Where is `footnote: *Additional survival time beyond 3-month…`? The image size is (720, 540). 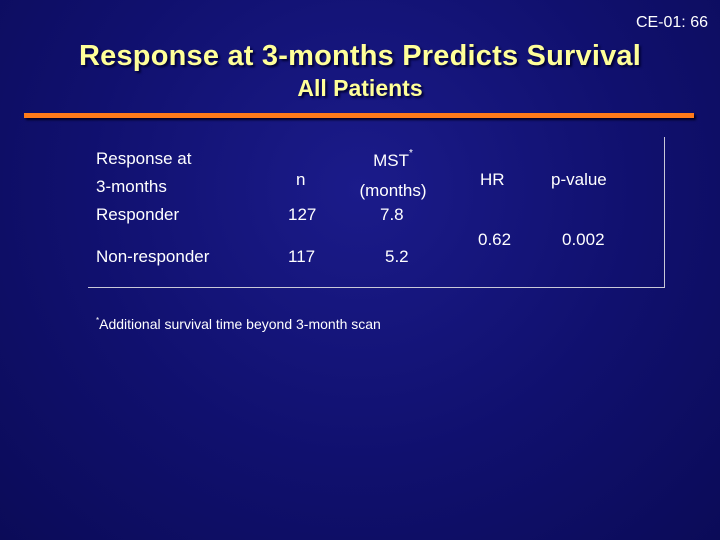 footnote: *Additional survival time beyond 3-month… is located at coordinates (238, 324).